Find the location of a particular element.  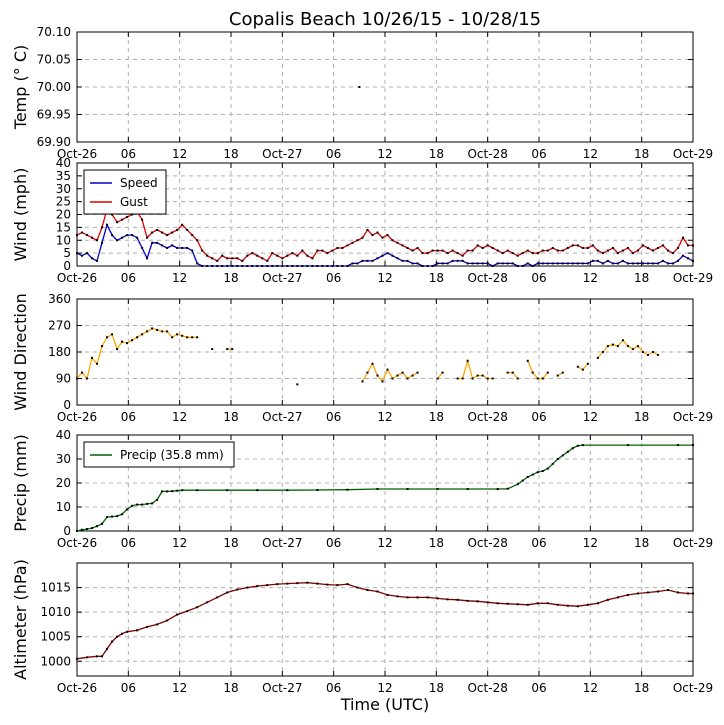

legend-label: Gust is located at coordinates (134, 202).